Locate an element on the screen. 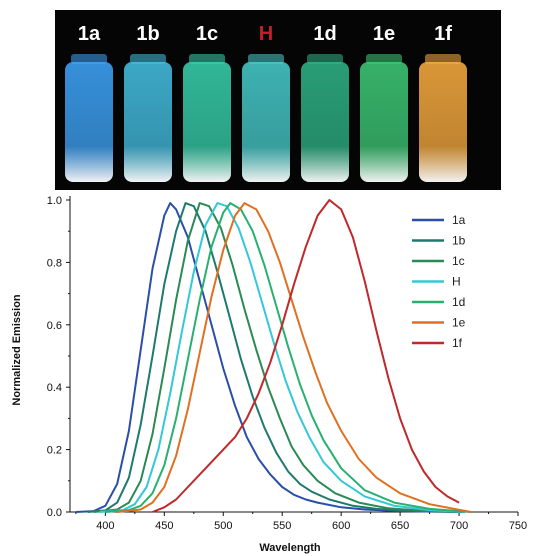 This screenshot has width=534, height=556. legend-label: 1d is located at coordinates (458, 302).